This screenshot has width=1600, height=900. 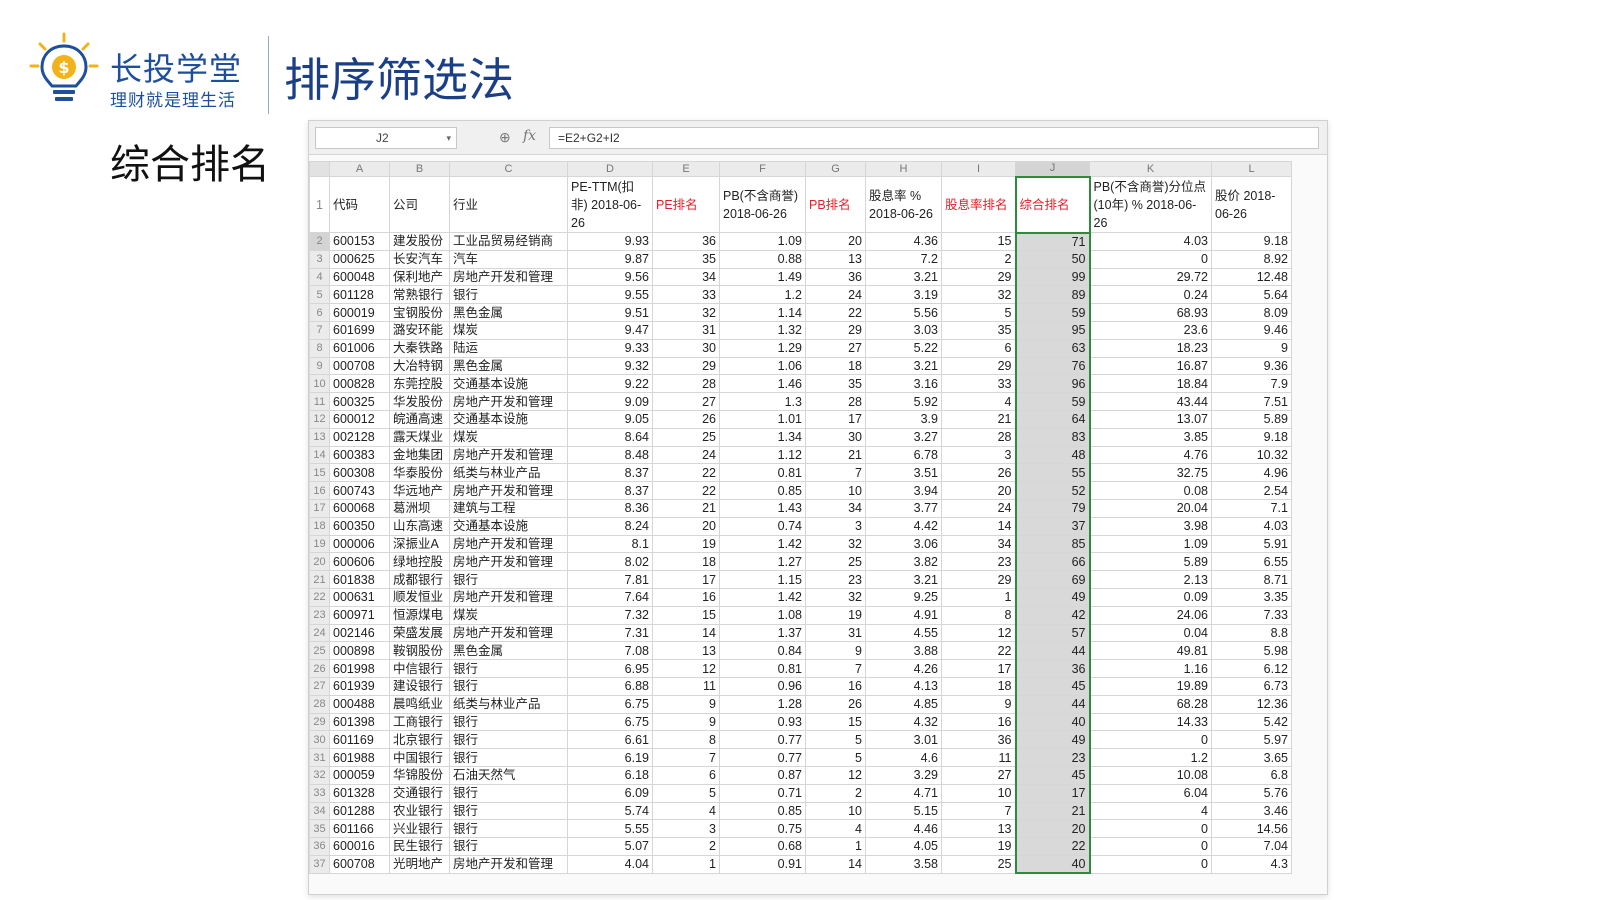 I want to click on table-cell: 1, so click(x=835, y=846).